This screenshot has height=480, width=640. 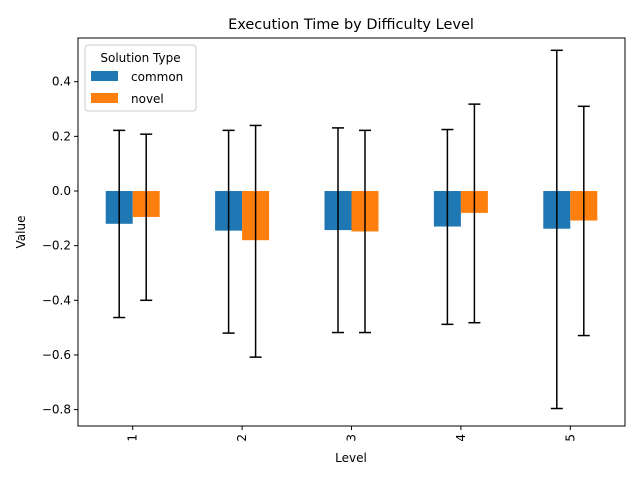 I want to click on y-axis-title: Value, so click(x=21, y=232).